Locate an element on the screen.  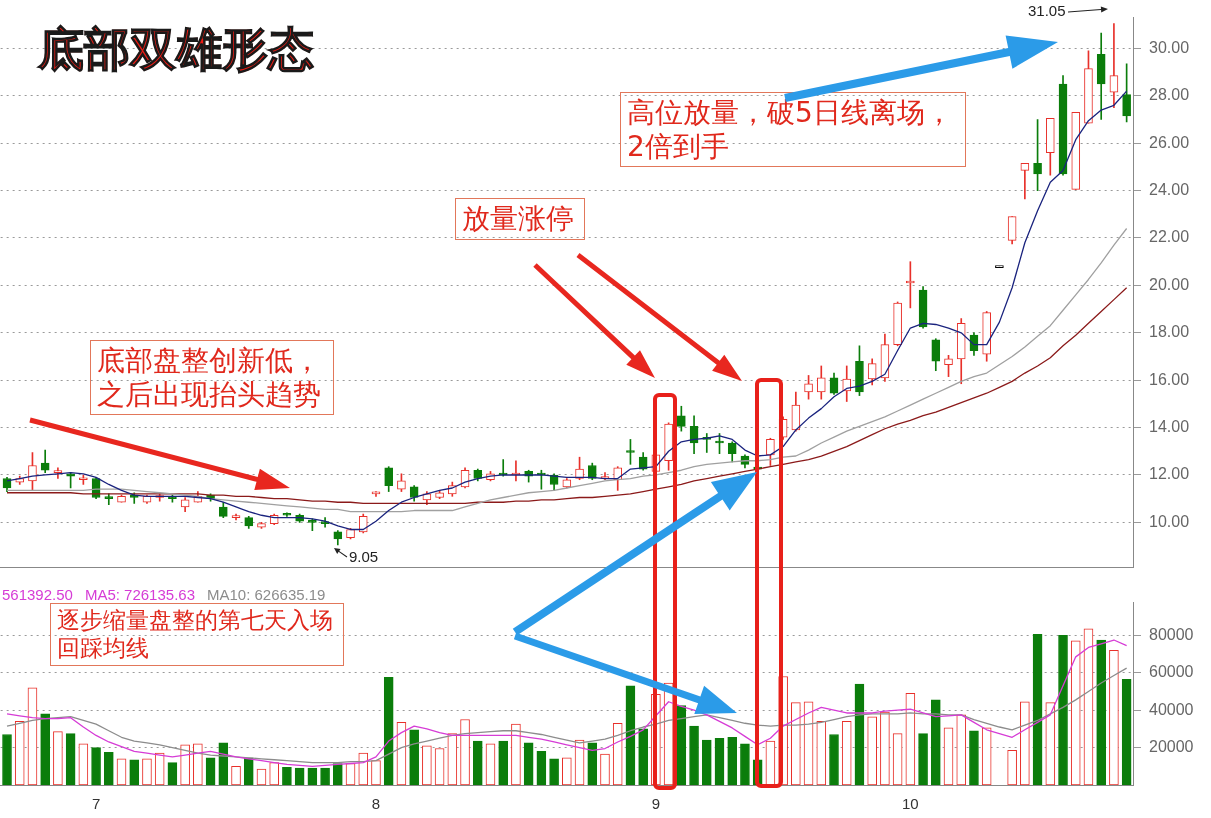
x-tick-label: 10 is located at coordinates (910, 804).